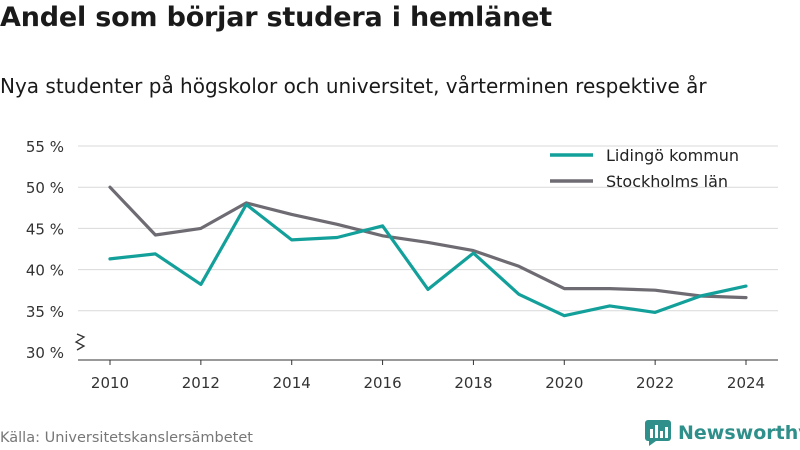 This screenshot has width=800, height=450. Describe the element at coordinates (564, 383) in the screenshot. I see `x-tick-label: 2020` at that location.